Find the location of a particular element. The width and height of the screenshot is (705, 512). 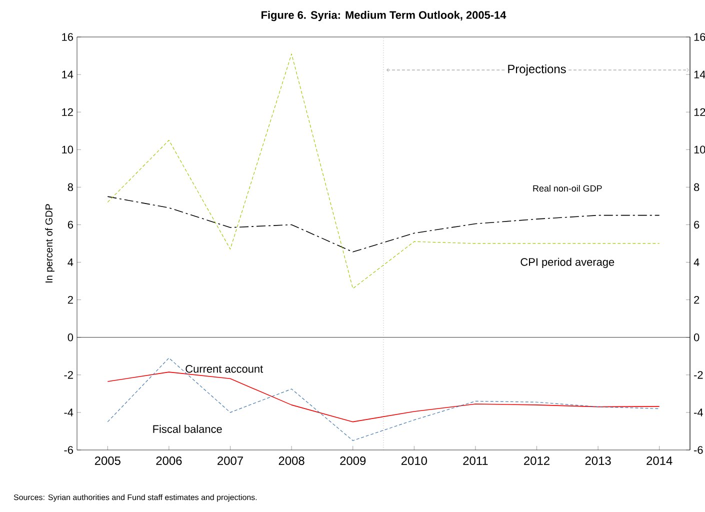

x-tick-label: 2005 is located at coordinates (107, 460).